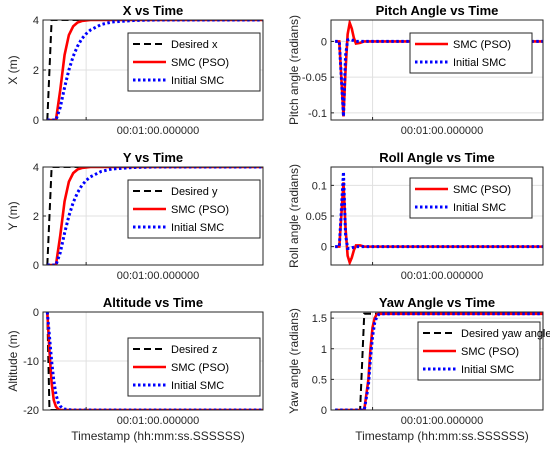 The height and width of the screenshot is (453, 550). What do you see at coordinates (13, 69) in the screenshot?
I see `y-axis-label: X (m)` at bounding box center [13, 69].